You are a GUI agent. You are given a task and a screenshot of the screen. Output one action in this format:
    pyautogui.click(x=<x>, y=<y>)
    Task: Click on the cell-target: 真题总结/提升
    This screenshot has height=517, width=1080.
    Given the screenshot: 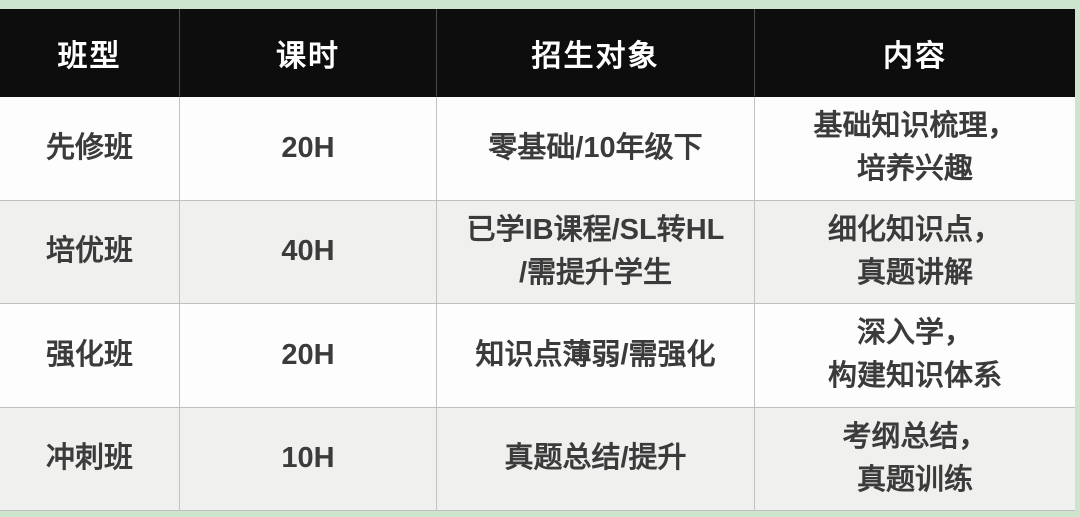 What is the action you would take?
    pyautogui.click(x=596, y=459)
    